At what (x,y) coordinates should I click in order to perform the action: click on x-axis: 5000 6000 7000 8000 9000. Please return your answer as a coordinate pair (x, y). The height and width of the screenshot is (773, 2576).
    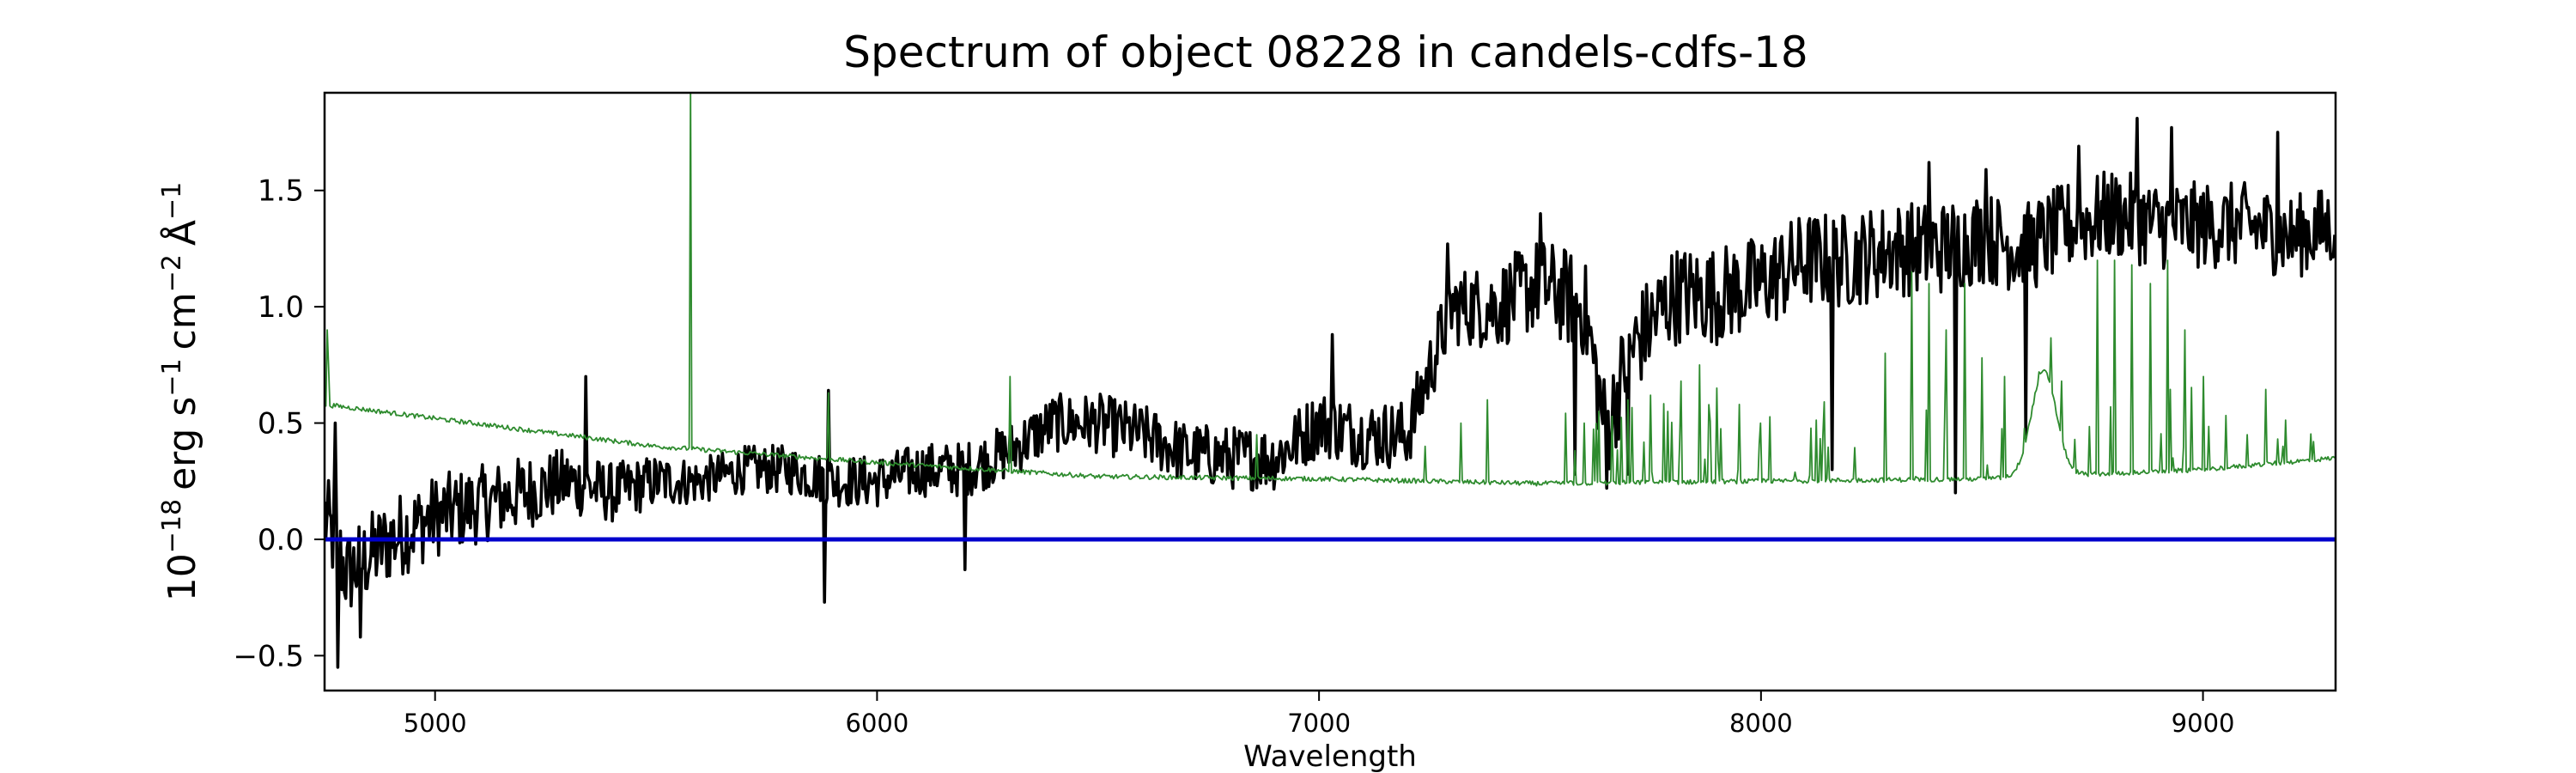
    Looking at the image, I should click on (1319, 714).